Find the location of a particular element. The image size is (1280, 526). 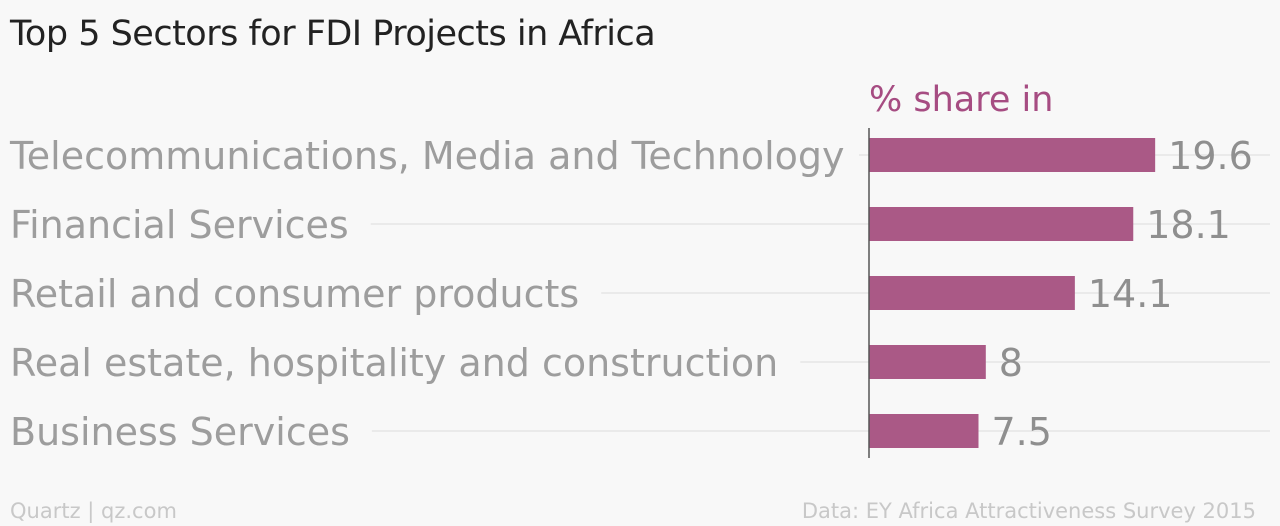

value-label: 7.5 is located at coordinates (1022, 432).